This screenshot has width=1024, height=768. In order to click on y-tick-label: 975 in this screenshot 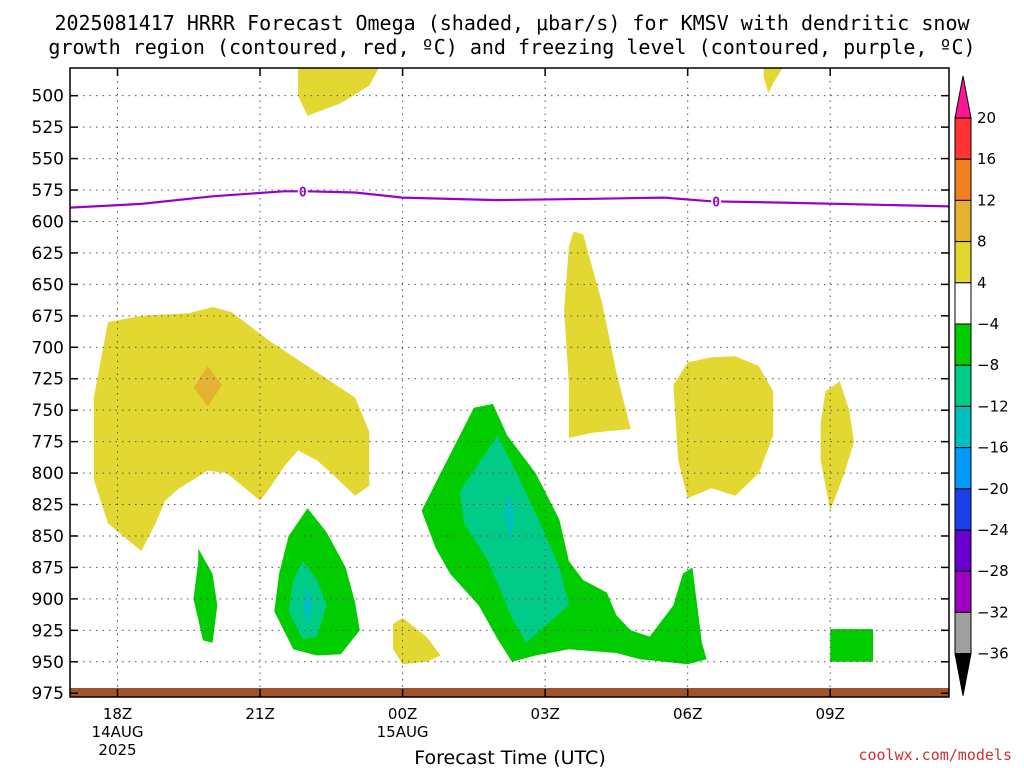, I will do `click(48, 694)`.